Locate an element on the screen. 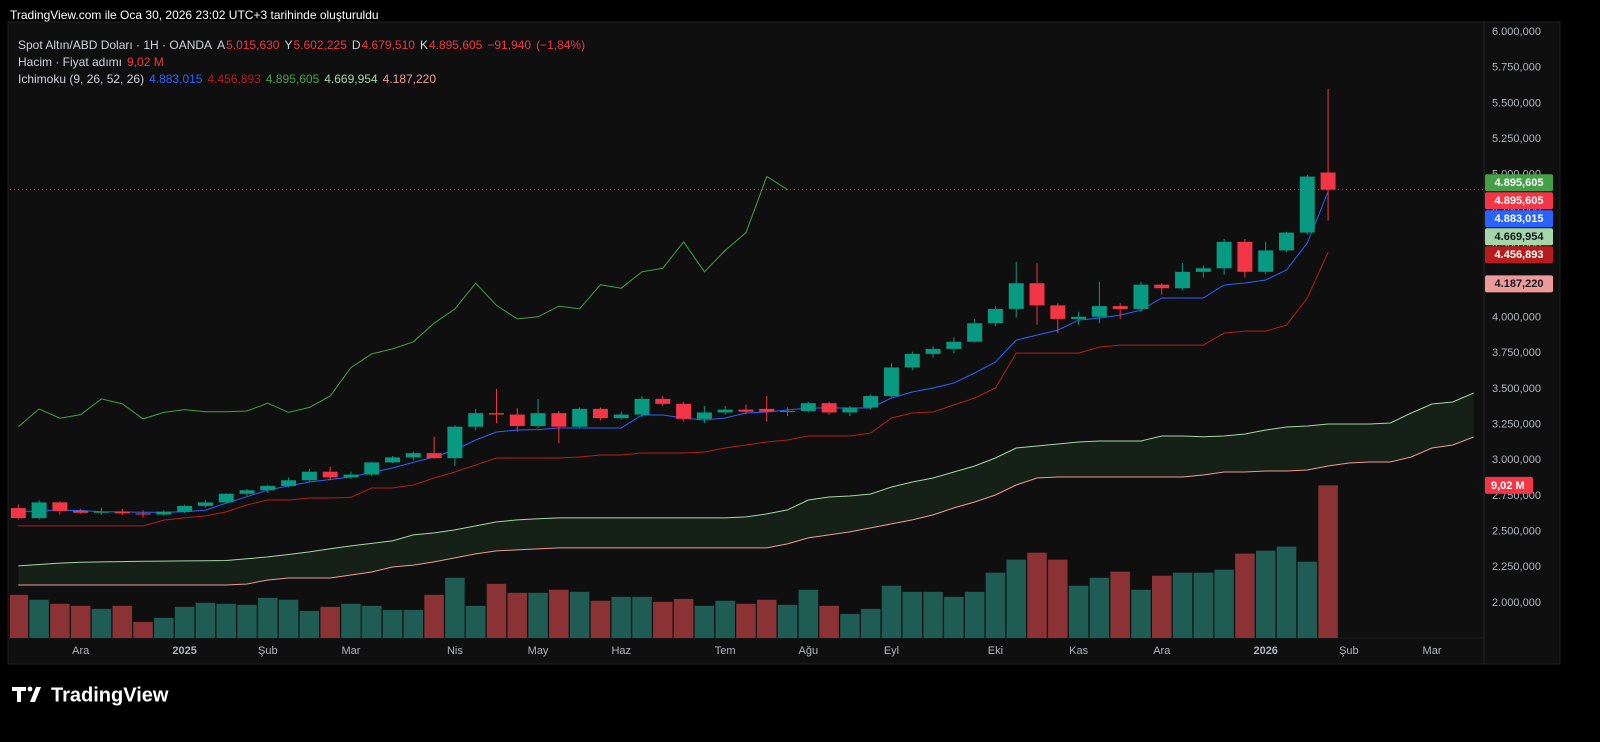 The width and height of the screenshot is (1600, 742). volume-label: Hacim · Fiyat adımı is located at coordinates (70, 62).